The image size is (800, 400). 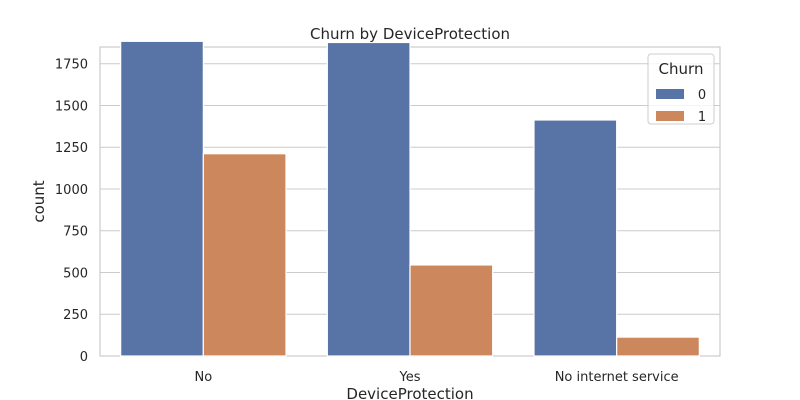 What do you see at coordinates (409, 392) in the screenshot?
I see `x-axis-label: DeviceProtection` at bounding box center [409, 392].